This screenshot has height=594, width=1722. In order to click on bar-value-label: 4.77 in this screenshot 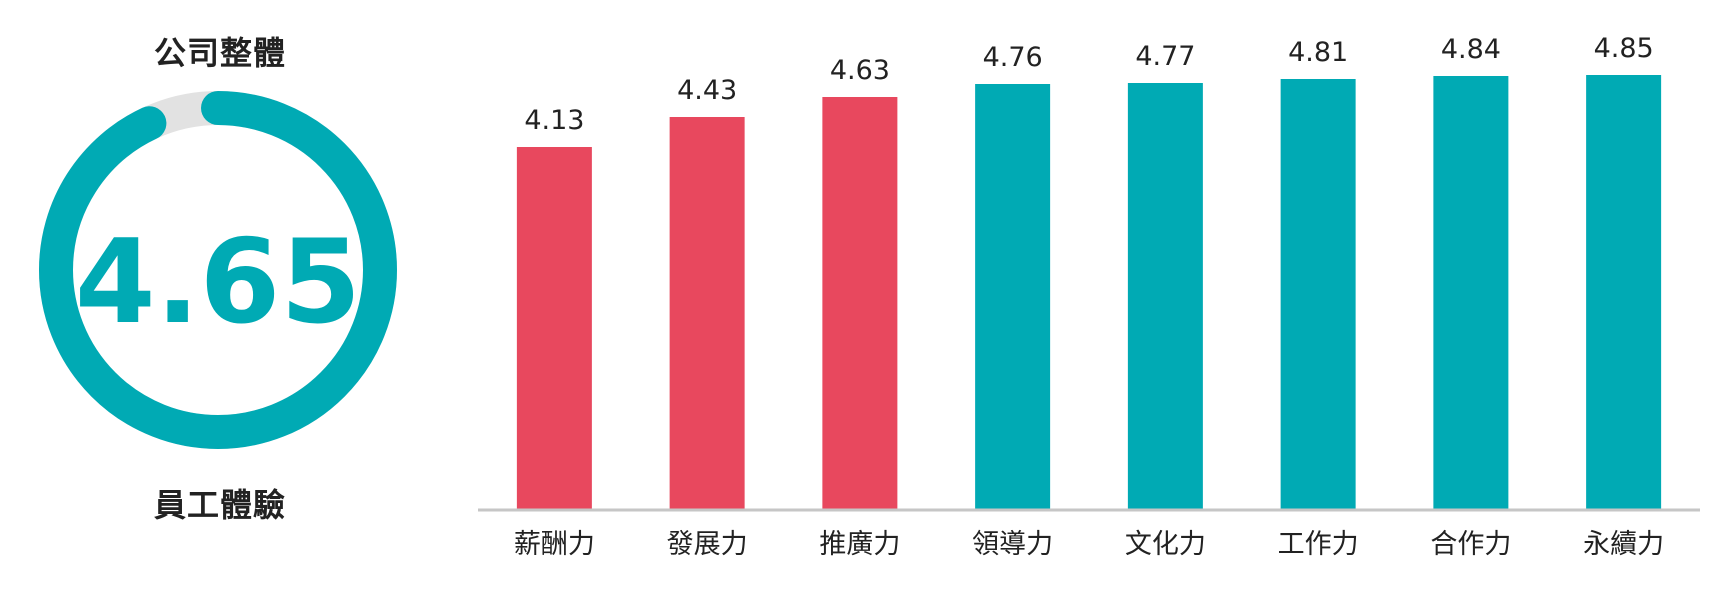, I will do `click(1165, 56)`.